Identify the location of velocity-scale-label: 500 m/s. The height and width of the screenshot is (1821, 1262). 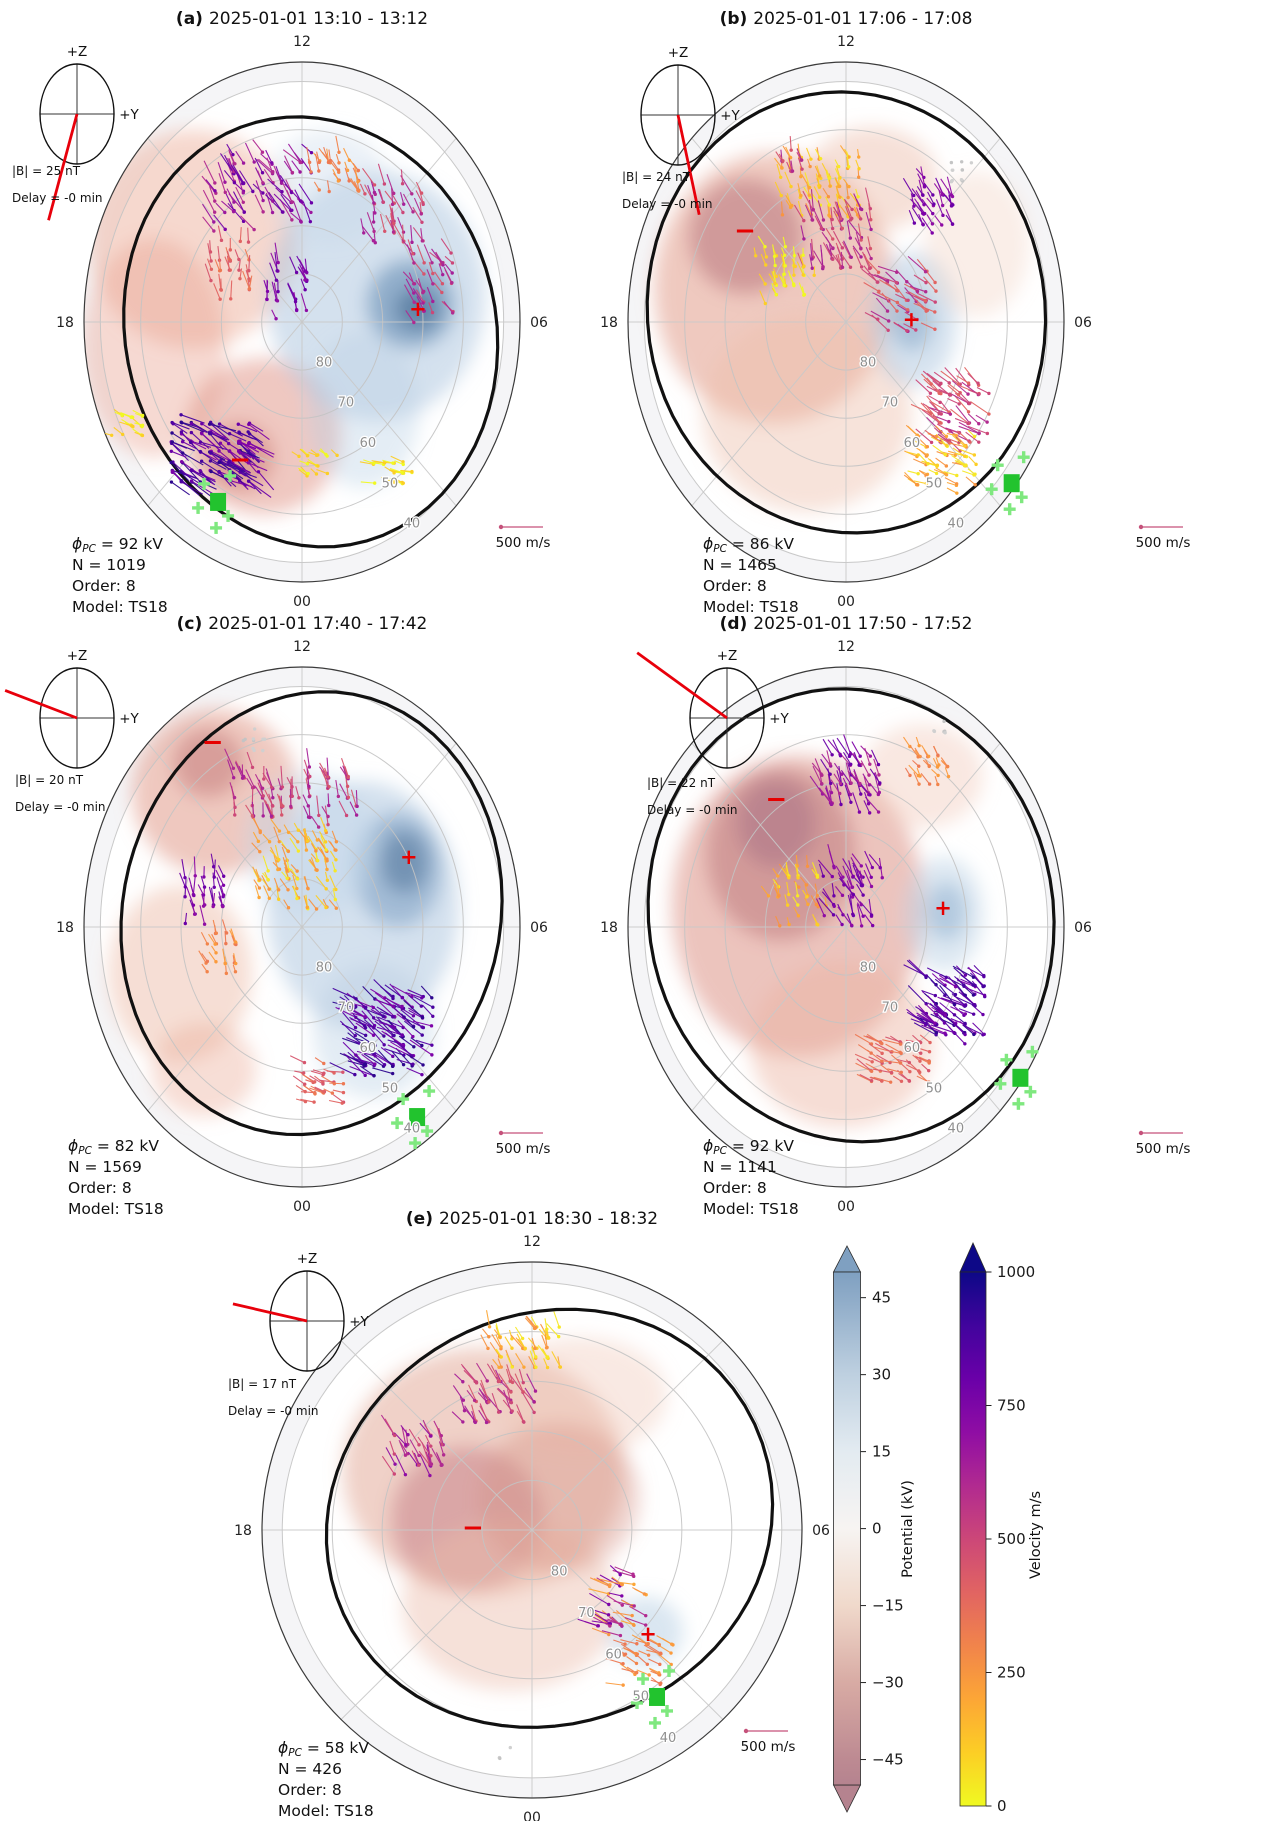
(523, 543).